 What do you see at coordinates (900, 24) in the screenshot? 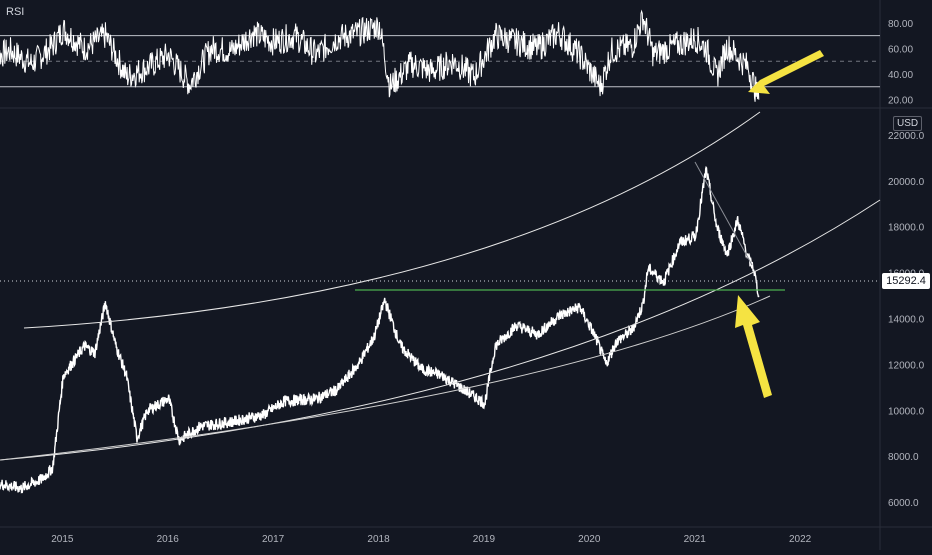
I see `rsi-tick-label: 80.00` at bounding box center [900, 24].